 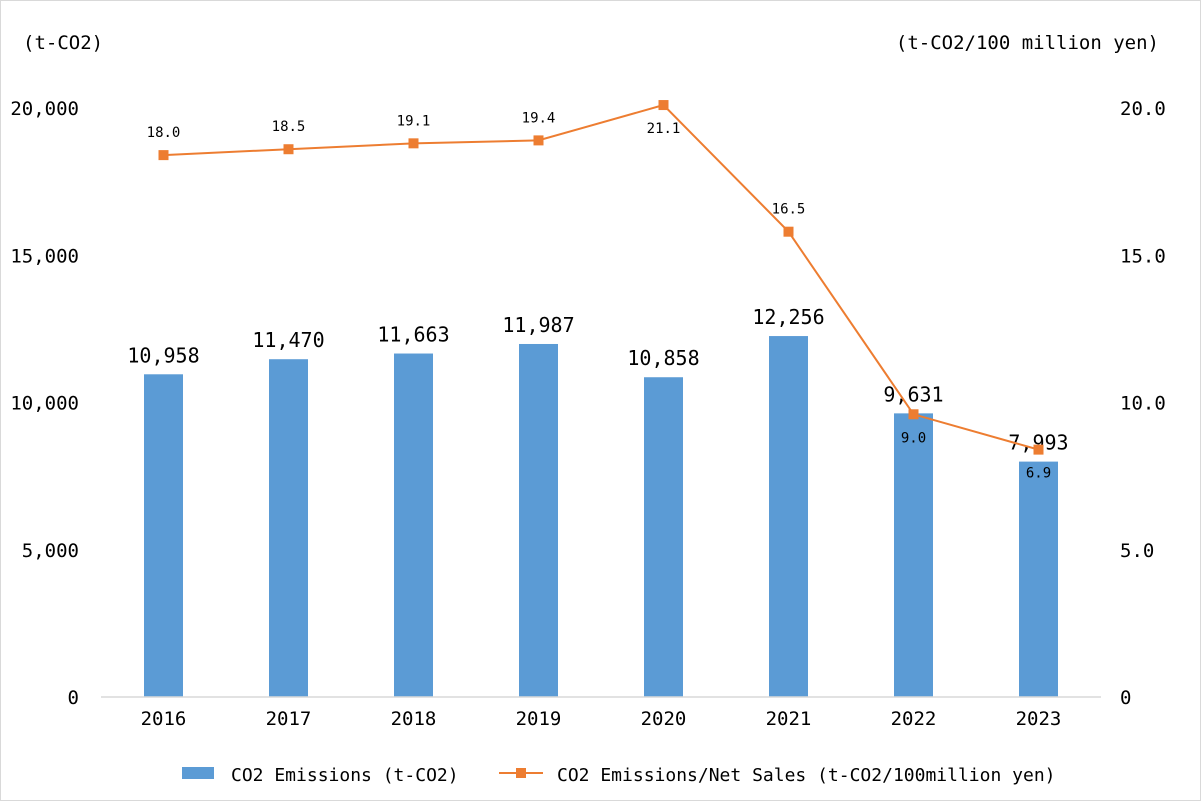 What do you see at coordinates (44, 404) in the screenshot?
I see `left-tick-label: 10,000` at bounding box center [44, 404].